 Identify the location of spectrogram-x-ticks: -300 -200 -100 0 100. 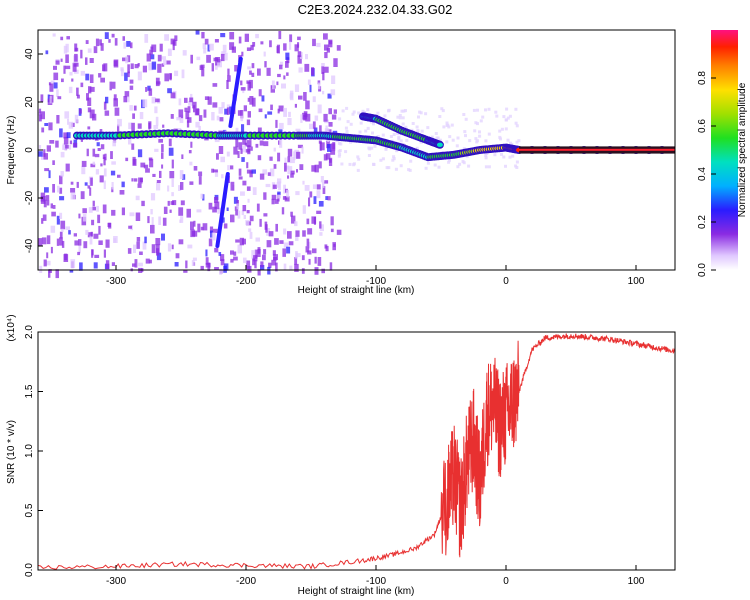
(375, 276).